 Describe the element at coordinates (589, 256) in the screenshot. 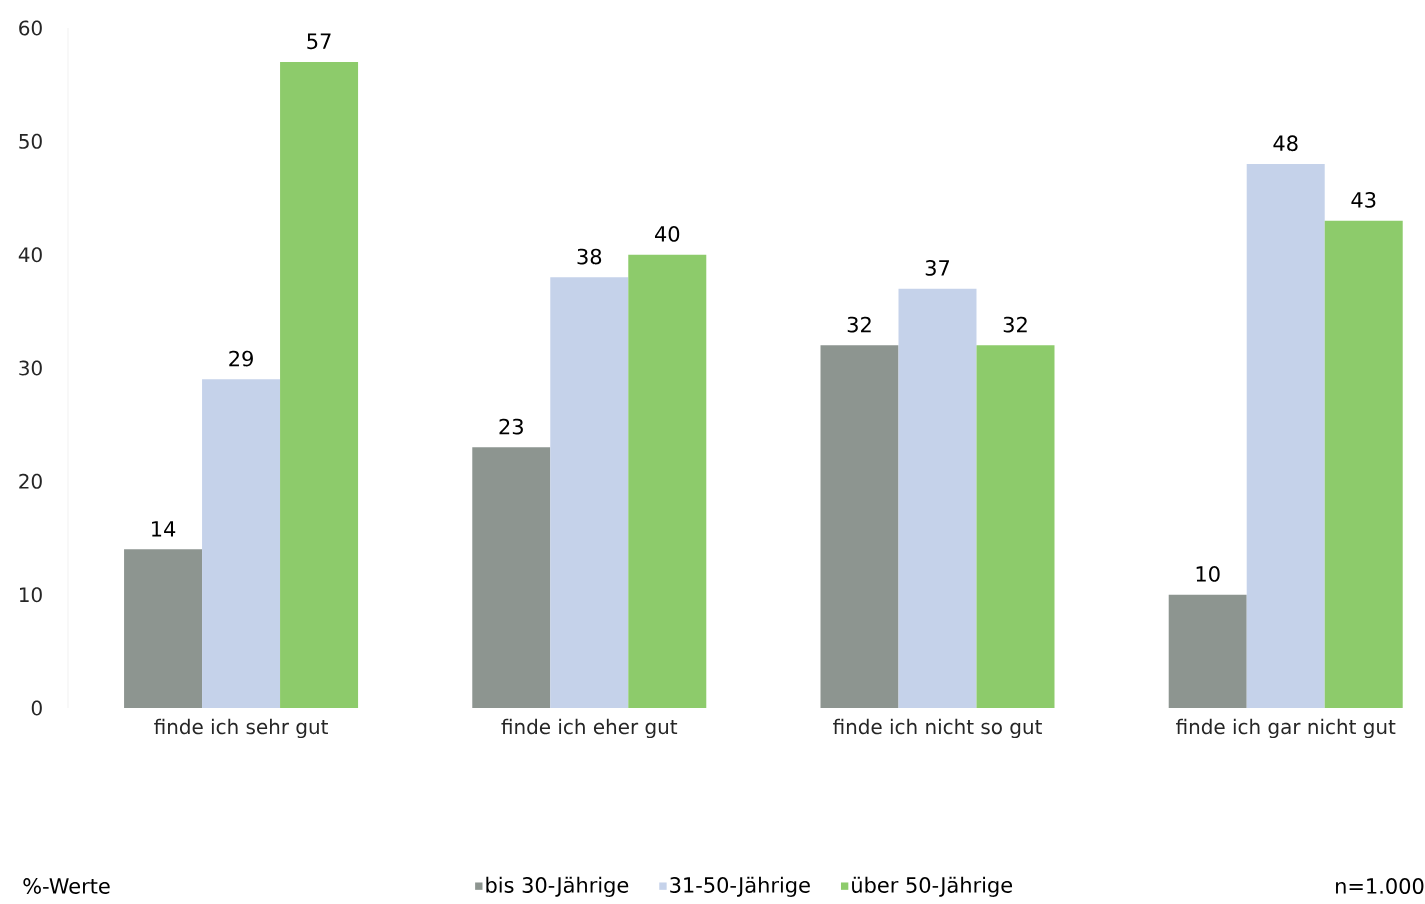

I see `data-label: 38` at that location.